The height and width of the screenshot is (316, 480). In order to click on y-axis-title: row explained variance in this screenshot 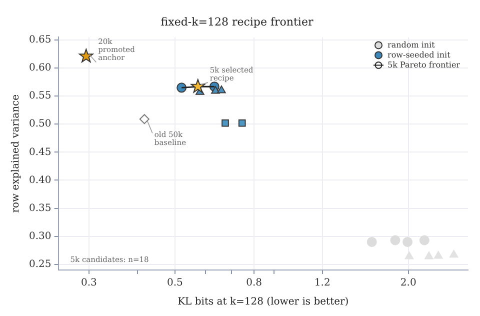, I will do `click(16, 153)`.